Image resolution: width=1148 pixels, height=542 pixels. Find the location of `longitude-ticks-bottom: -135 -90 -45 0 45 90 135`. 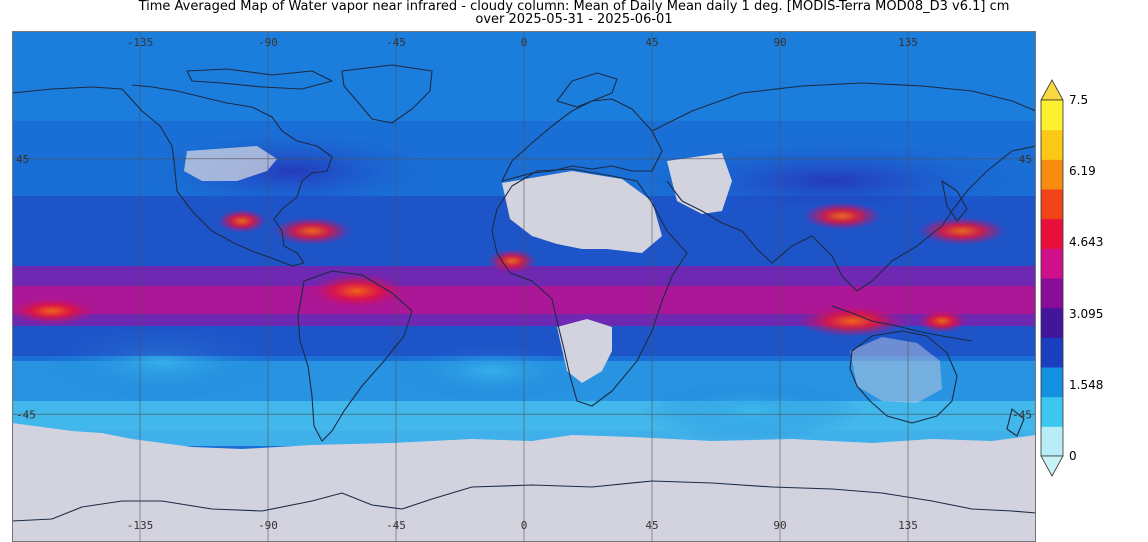

longitude-ticks-bottom: -135 -90 -45 0 45 90 135 is located at coordinates (522, 525).